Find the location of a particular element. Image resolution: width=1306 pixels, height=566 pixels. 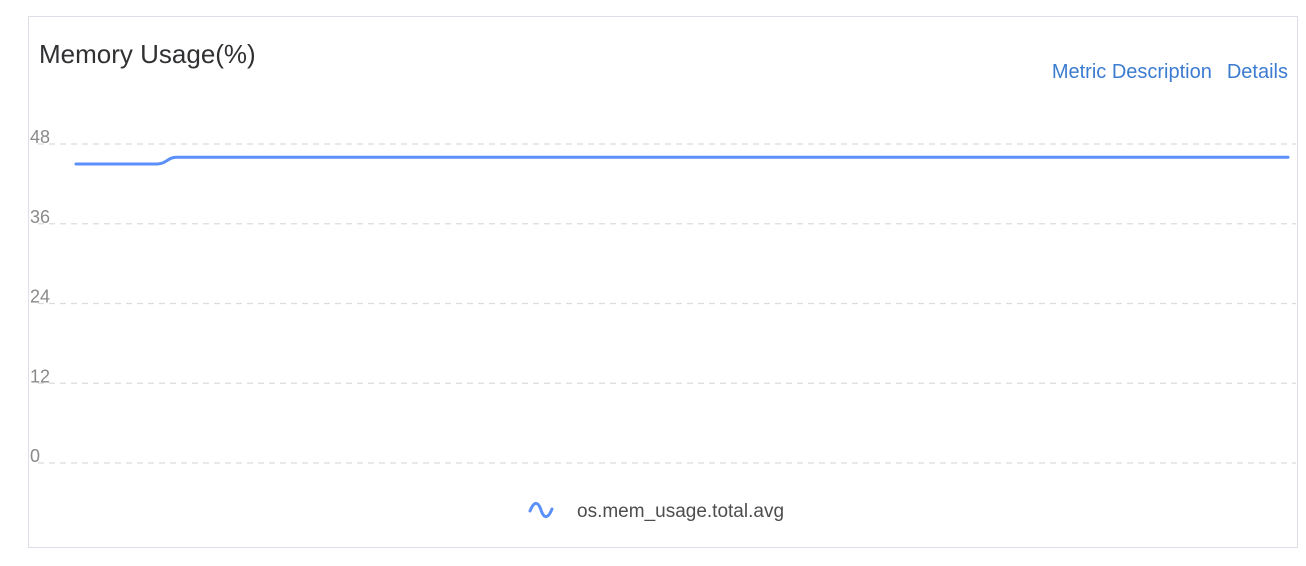

series-layer is located at coordinates (682, 160).